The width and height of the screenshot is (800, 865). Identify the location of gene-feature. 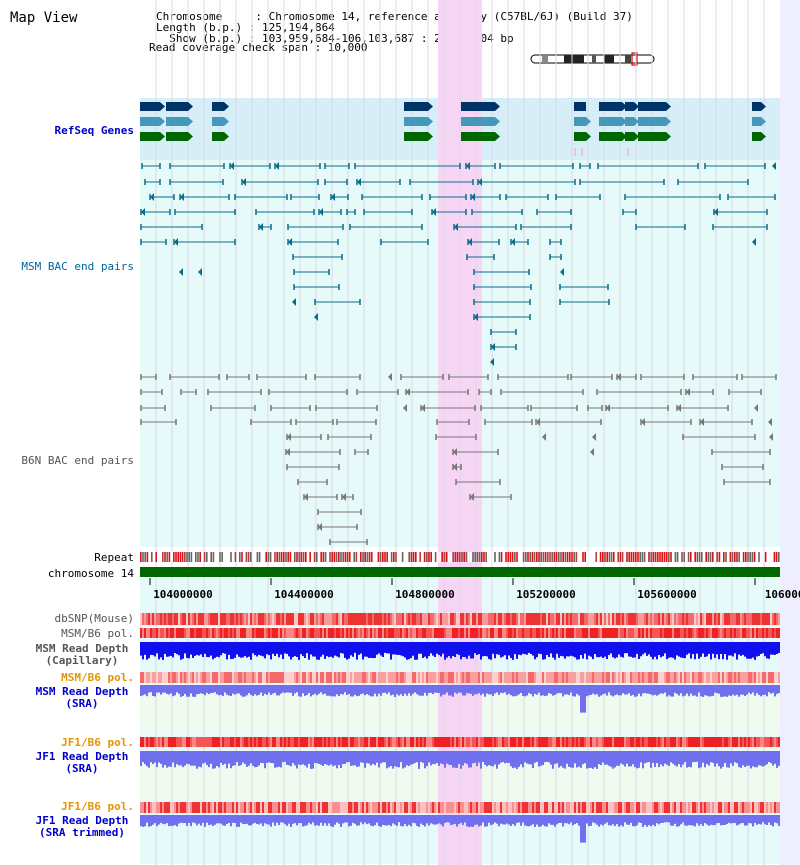
(150, 106).